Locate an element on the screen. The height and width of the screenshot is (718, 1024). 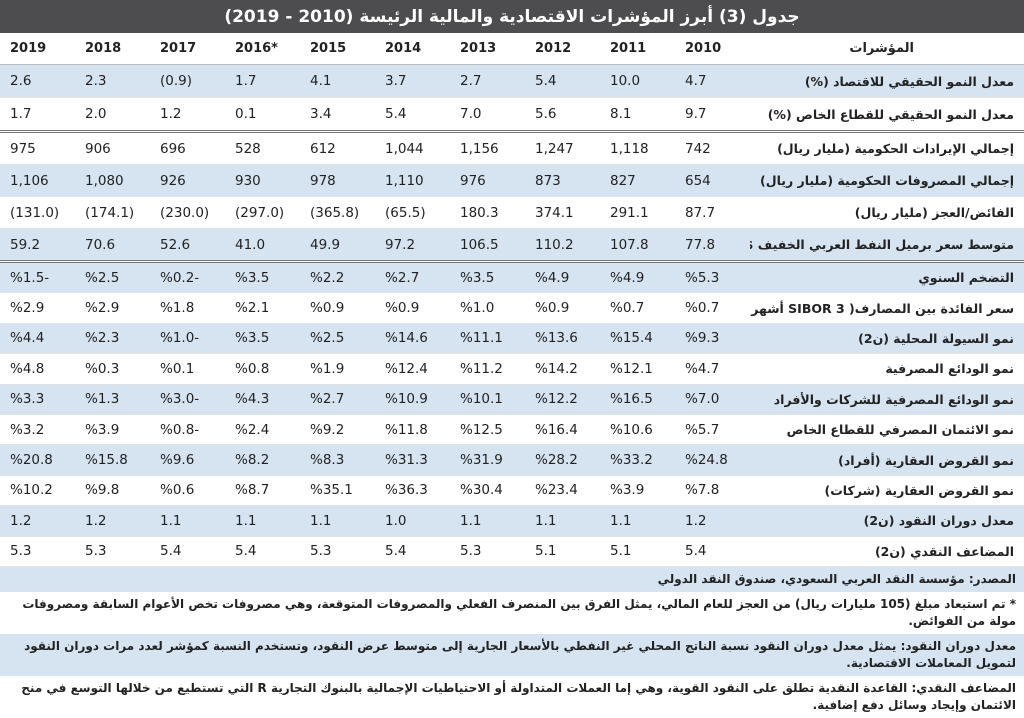
row-label: معدل دوران النقود (ن2) is located at coordinates (887, 521).